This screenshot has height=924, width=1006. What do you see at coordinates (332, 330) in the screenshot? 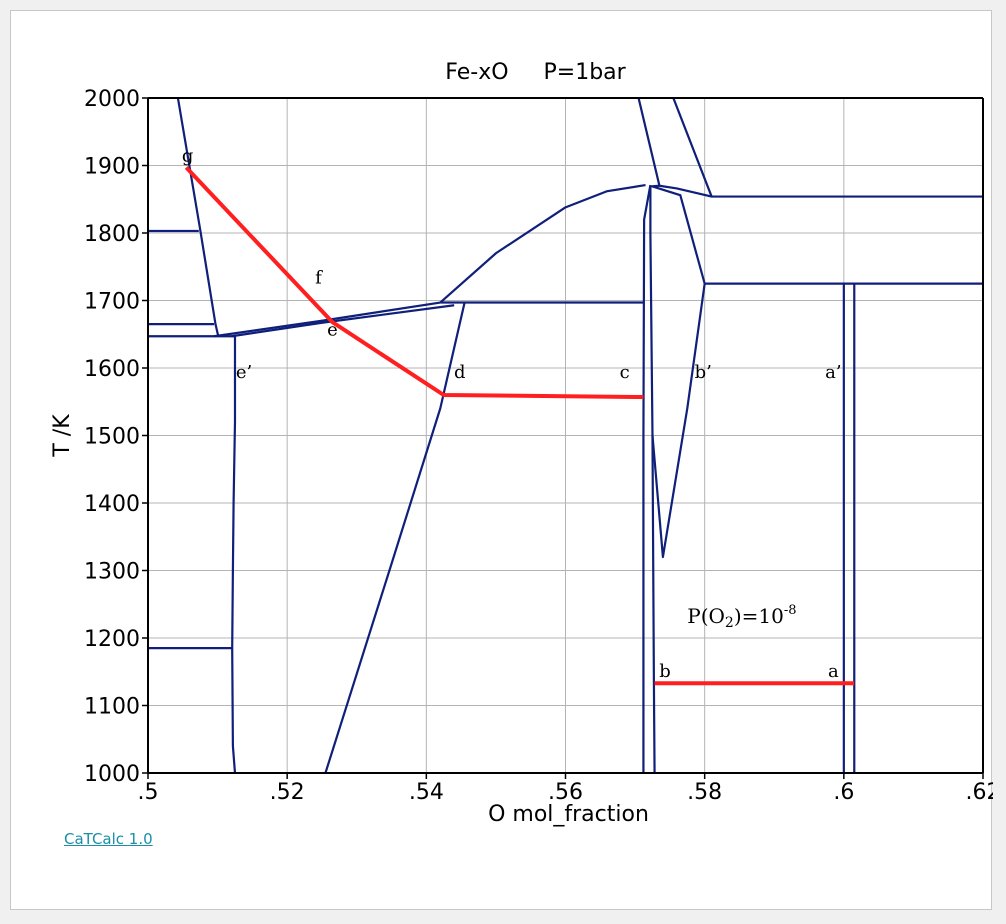
I see `point-label: e` at bounding box center [332, 330].